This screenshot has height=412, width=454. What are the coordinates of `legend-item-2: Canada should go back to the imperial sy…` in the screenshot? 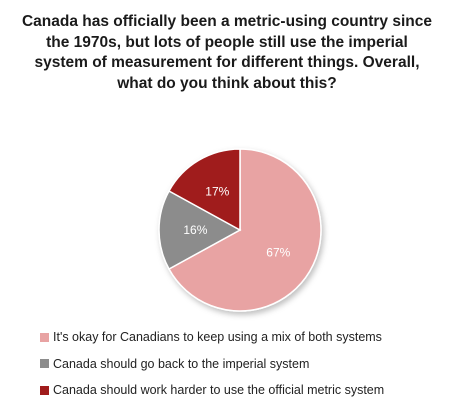 It's located at (245, 364).